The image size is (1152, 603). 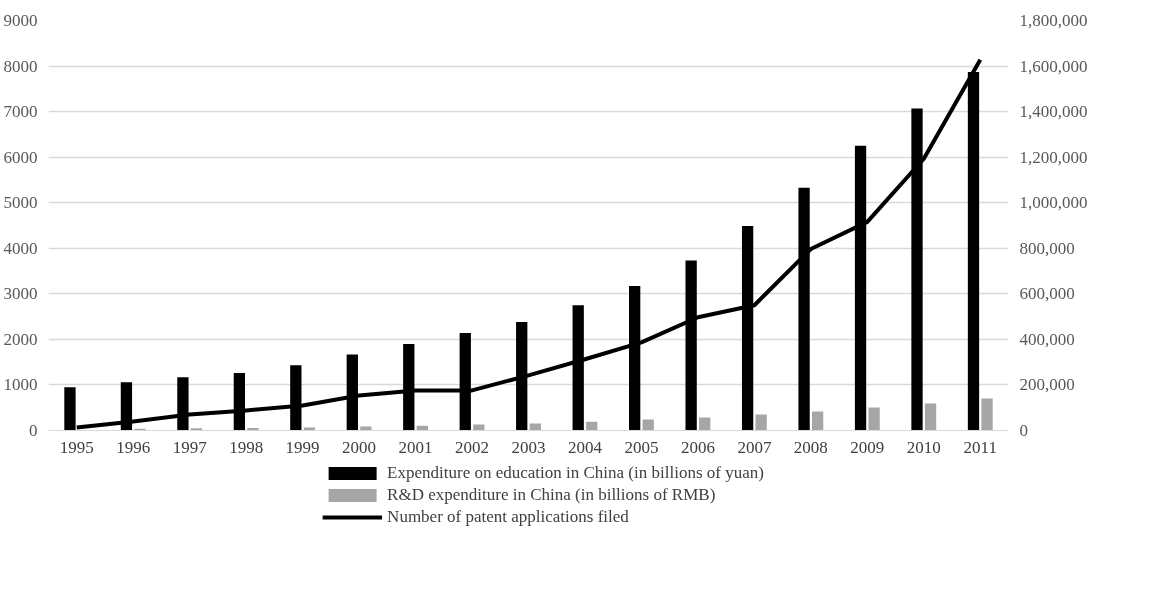 I want to click on y-tick-label: 1000, so click(x=20, y=385).